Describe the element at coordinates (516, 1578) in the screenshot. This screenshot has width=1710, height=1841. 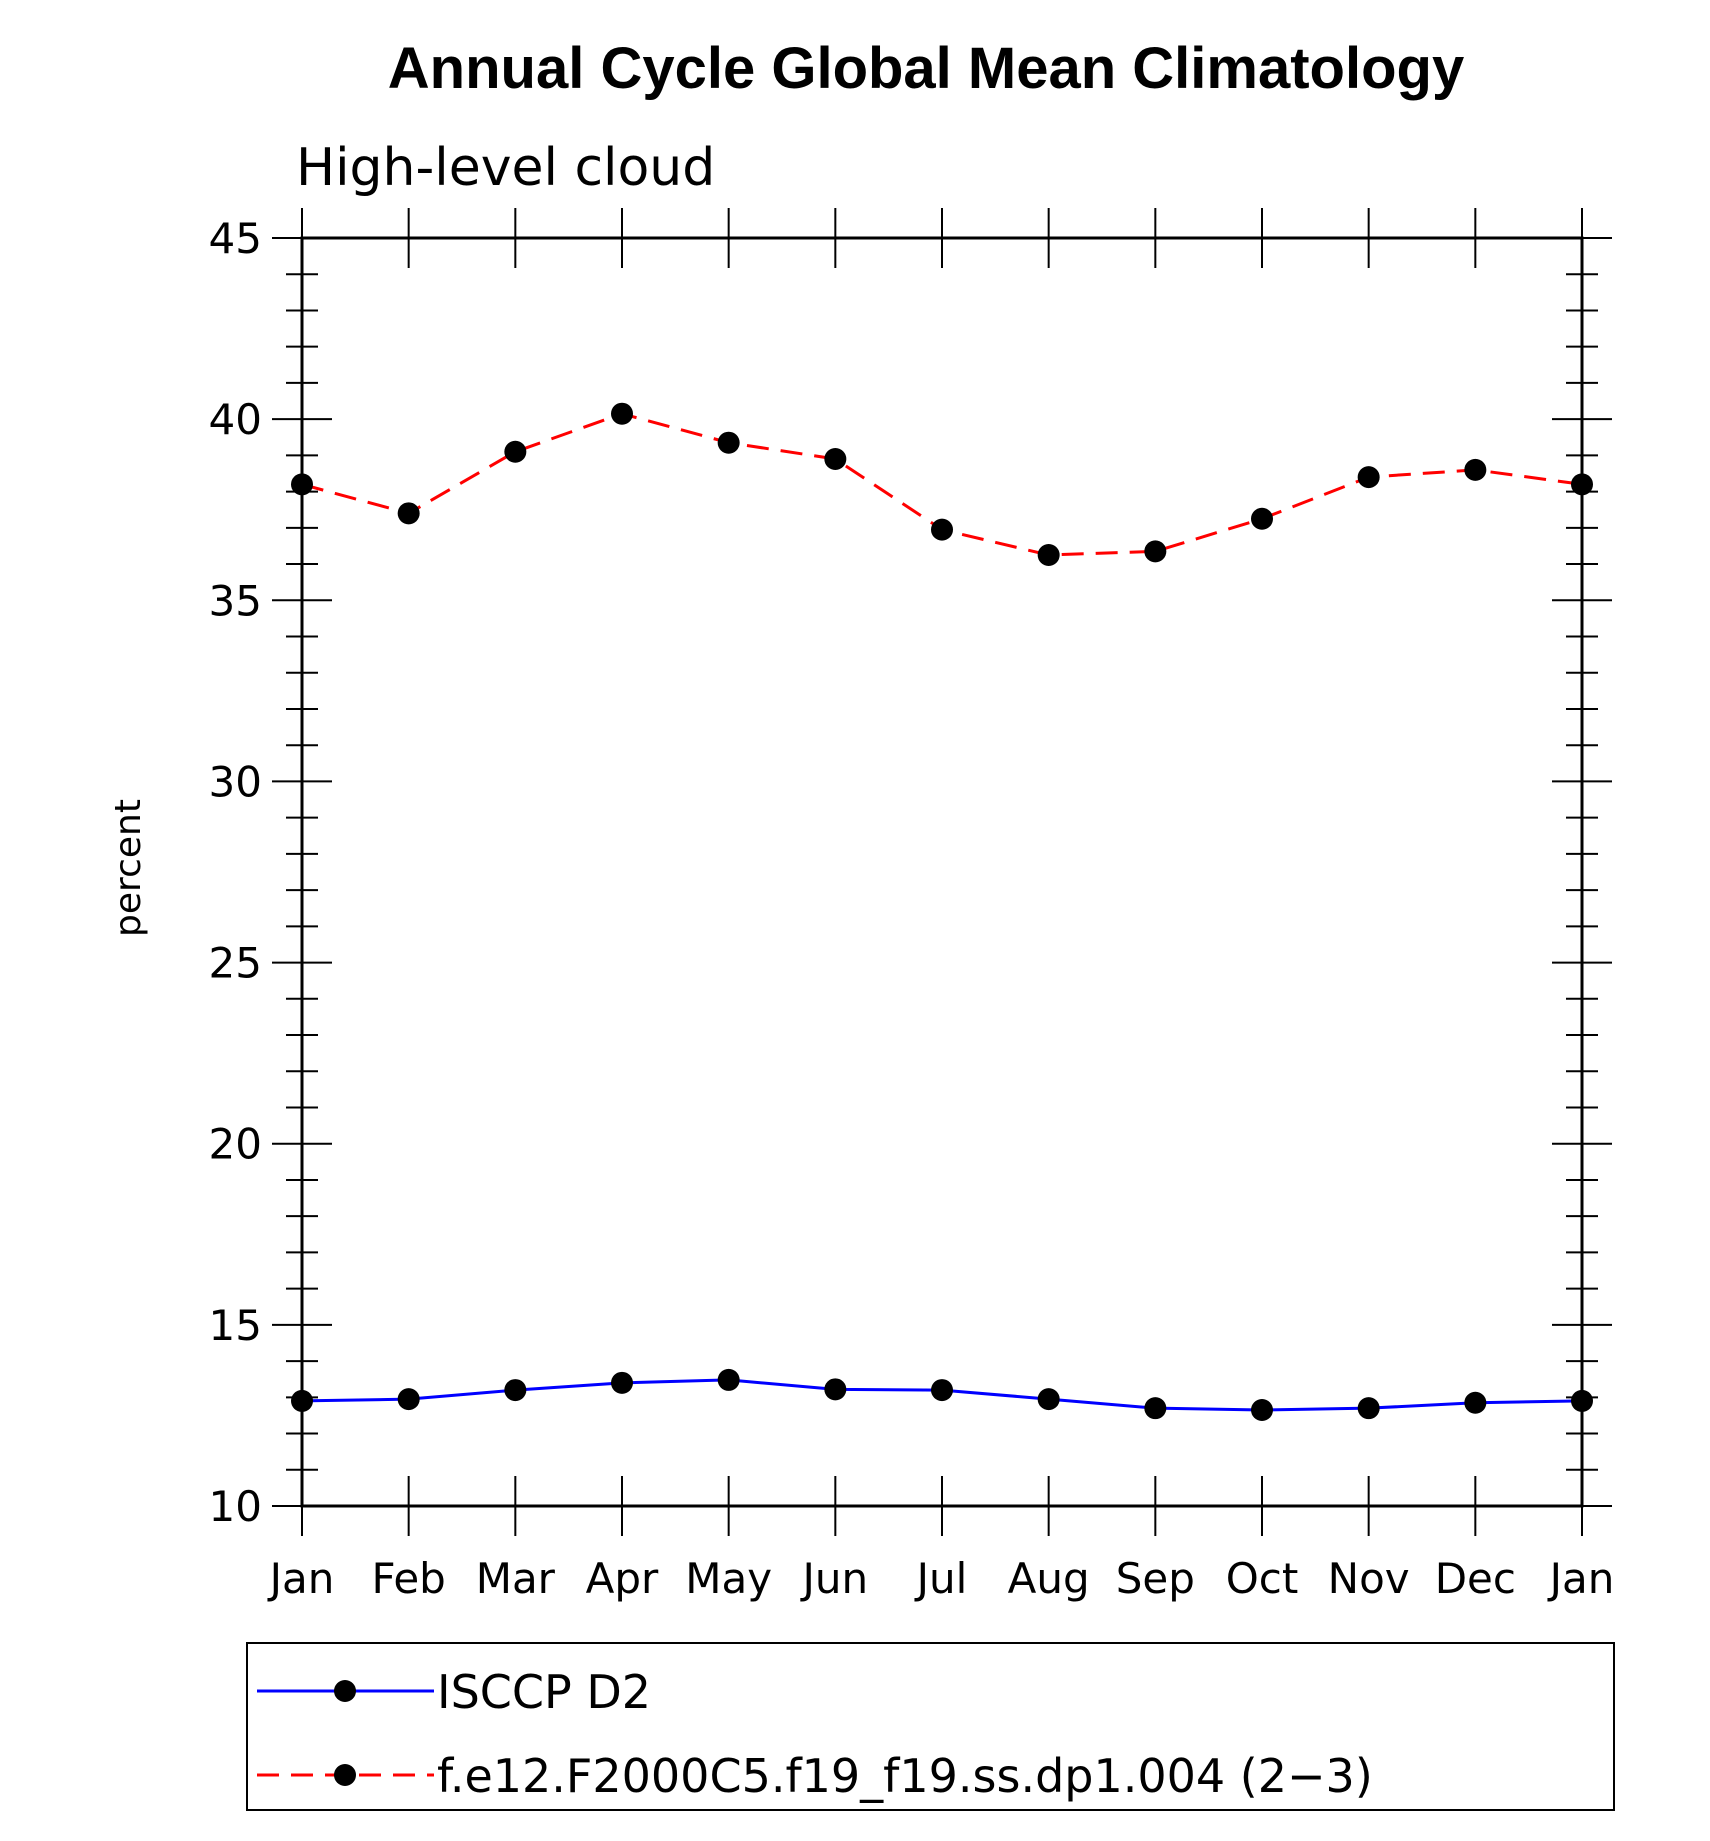
I see `x-tick-label: Mar` at that location.